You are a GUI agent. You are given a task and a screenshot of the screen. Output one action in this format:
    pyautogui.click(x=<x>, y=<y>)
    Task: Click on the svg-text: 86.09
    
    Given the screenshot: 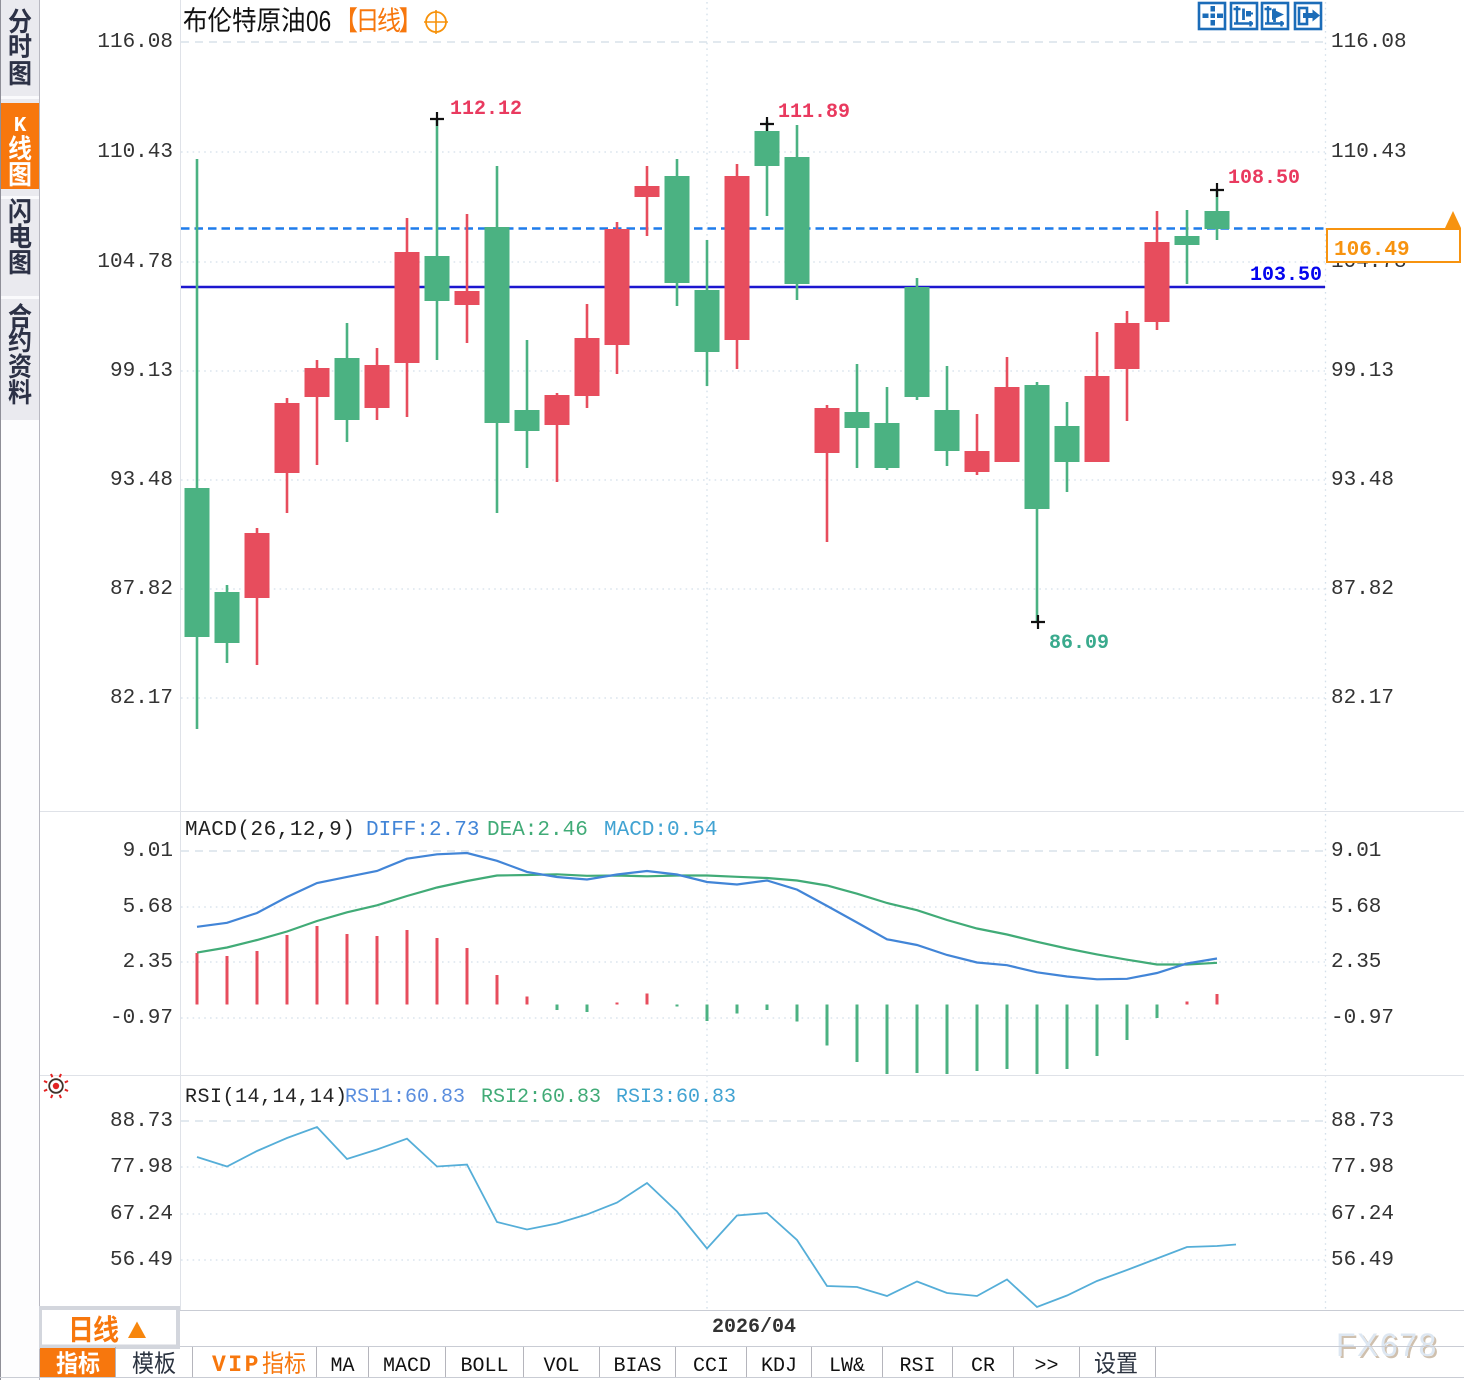 What is the action you would take?
    pyautogui.click(x=1079, y=643)
    